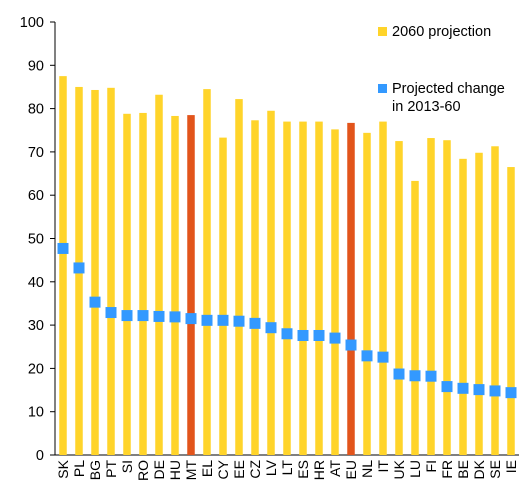 This screenshot has width=532, height=492. What do you see at coordinates (415, 469) in the screenshot?
I see `x-tick-label: LU` at bounding box center [415, 469].